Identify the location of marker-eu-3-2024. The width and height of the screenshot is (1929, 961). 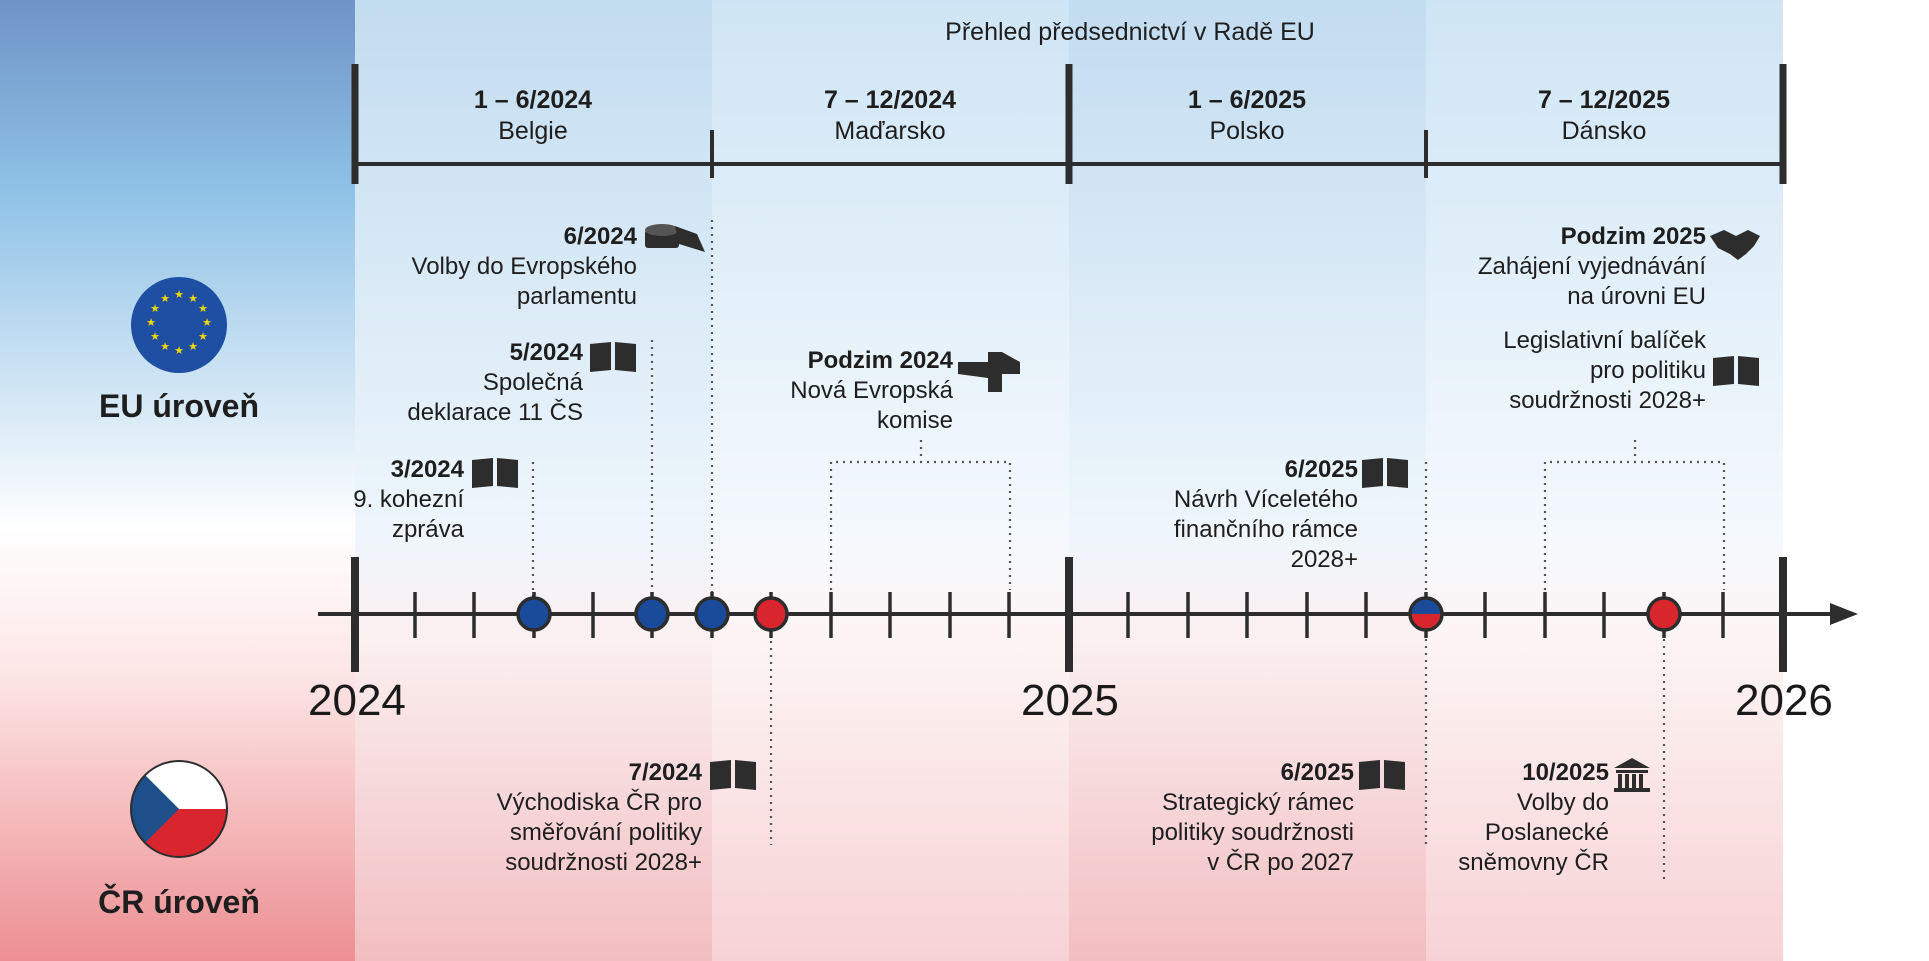
(534, 614).